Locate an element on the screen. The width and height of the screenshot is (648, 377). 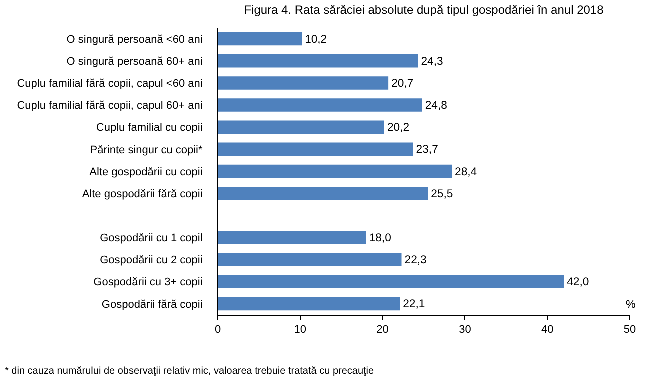
y-tick-label: Cuplu familial cu copii is located at coordinates (149, 128).